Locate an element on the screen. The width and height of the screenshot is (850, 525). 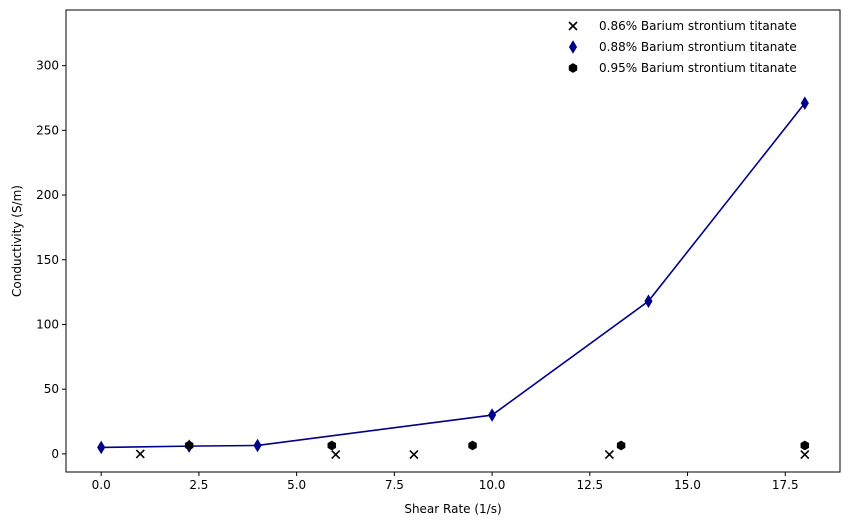
y-axis-ticks: 0 50 100 150 200 250 300 is located at coordinates (51, 260).